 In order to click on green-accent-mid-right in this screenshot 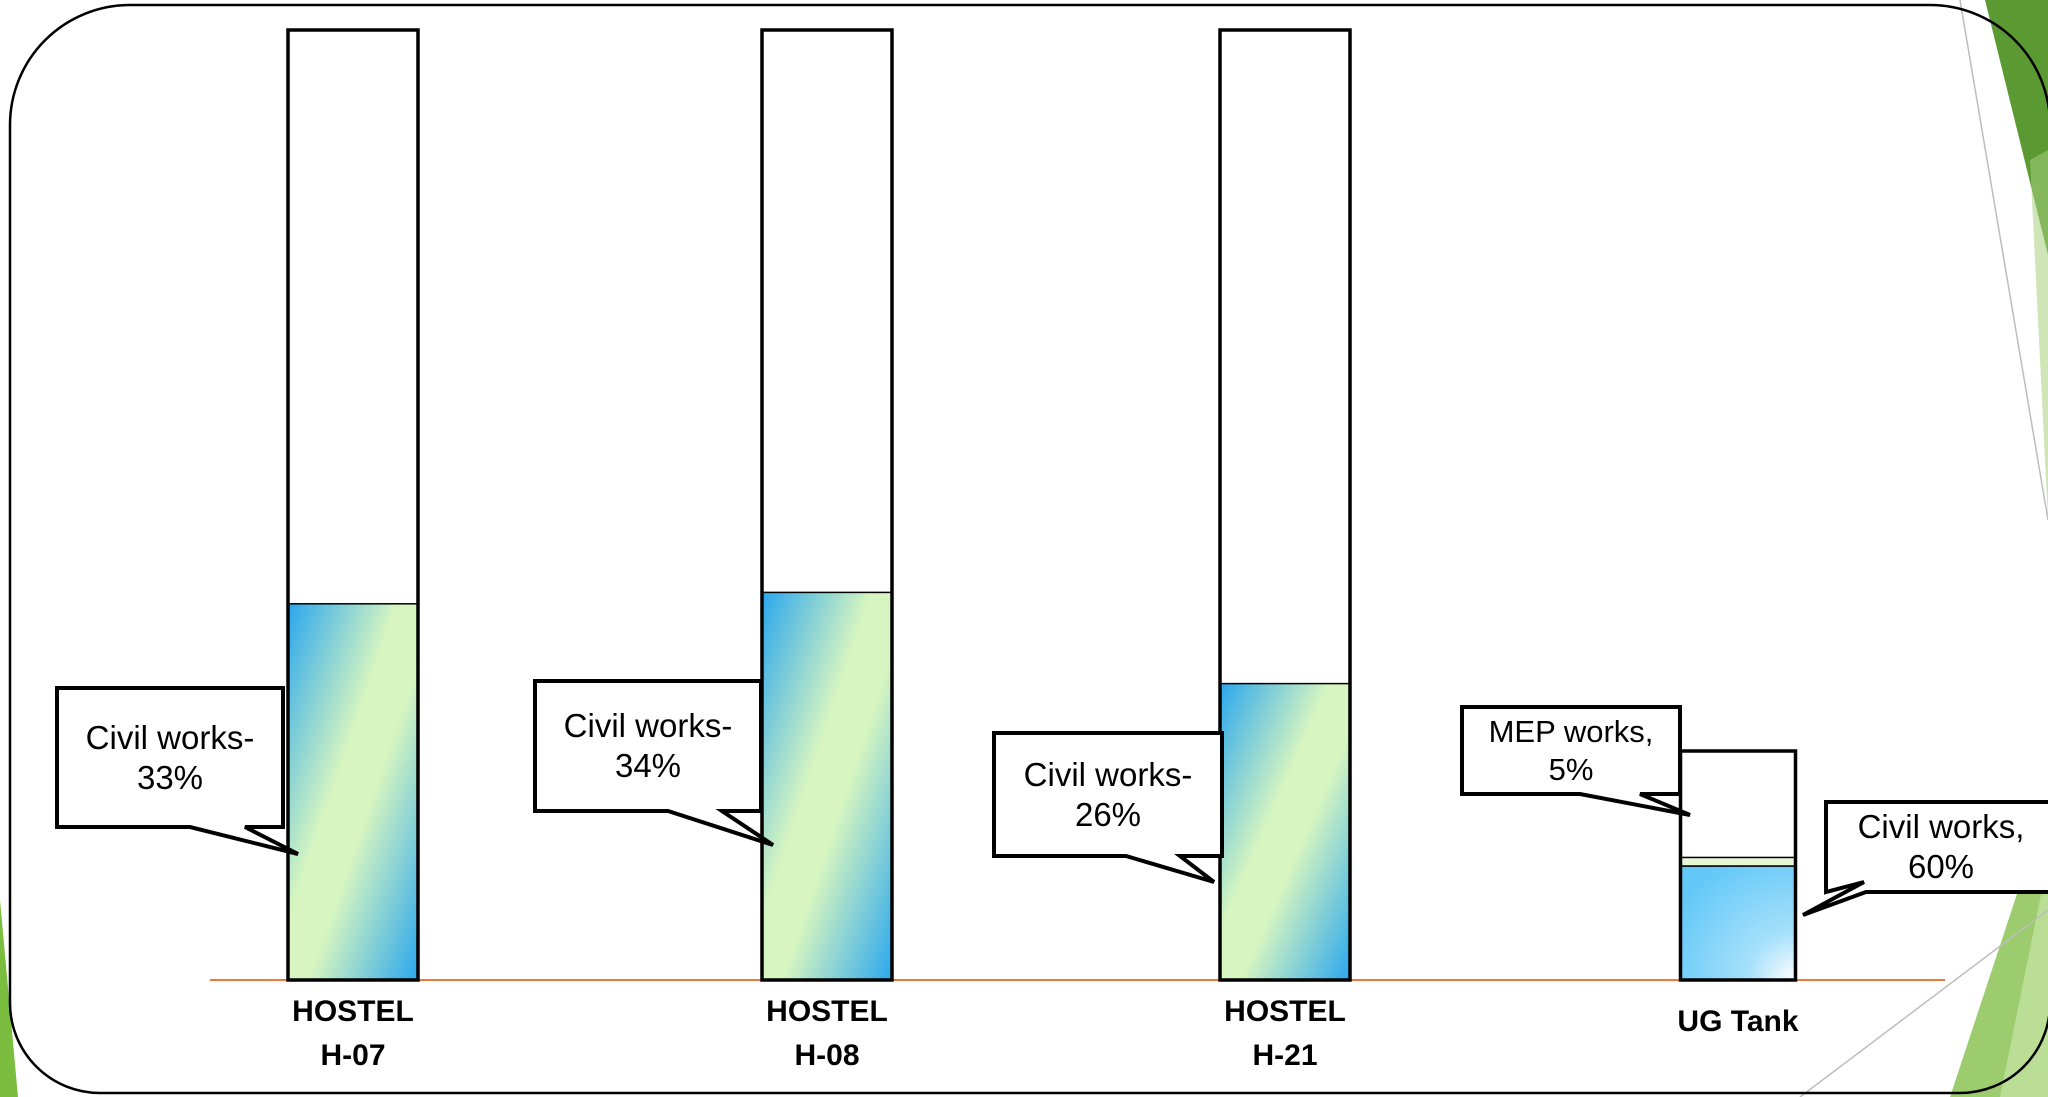, I will do `click(2039, 335)`.